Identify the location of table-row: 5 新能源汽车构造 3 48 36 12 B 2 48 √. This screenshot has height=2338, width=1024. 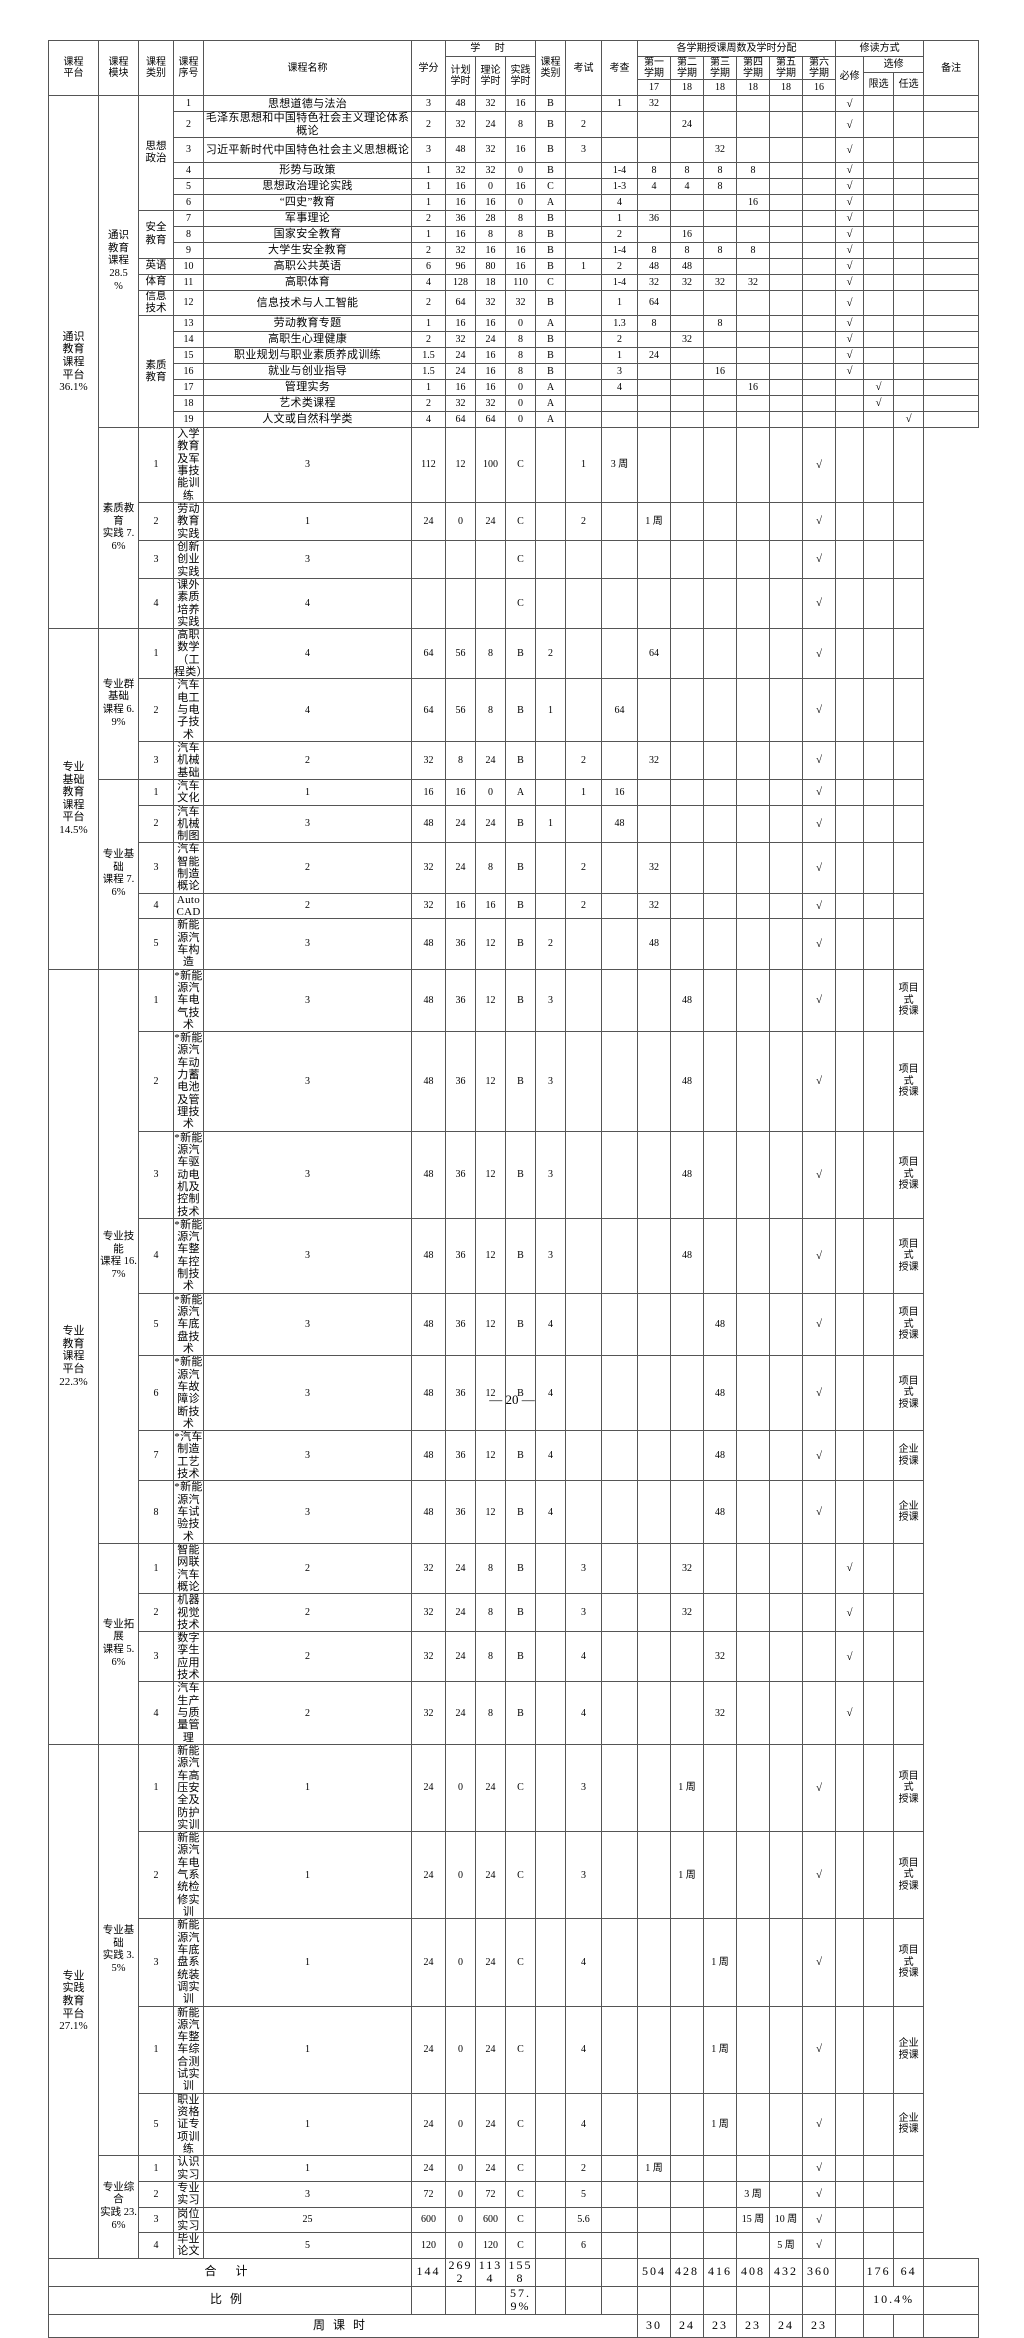
(514, 944).